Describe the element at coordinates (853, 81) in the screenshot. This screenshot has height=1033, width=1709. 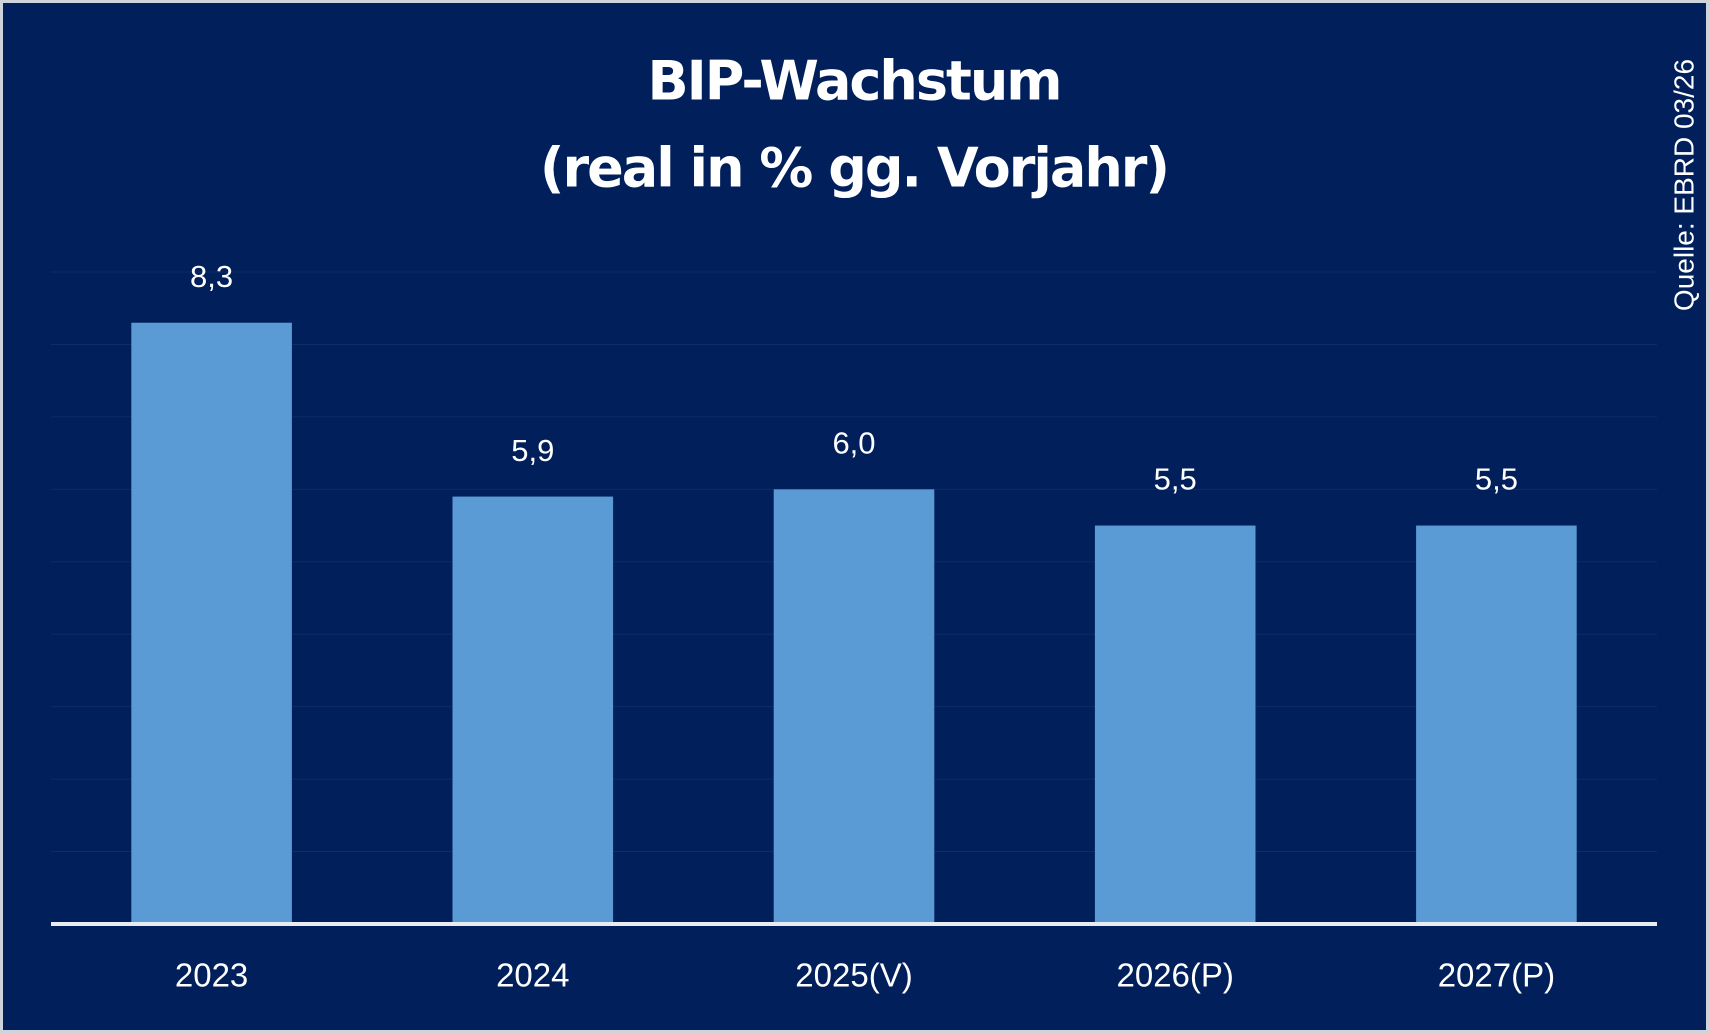
I see `chart-title: BIP-Wachstum` at that location.